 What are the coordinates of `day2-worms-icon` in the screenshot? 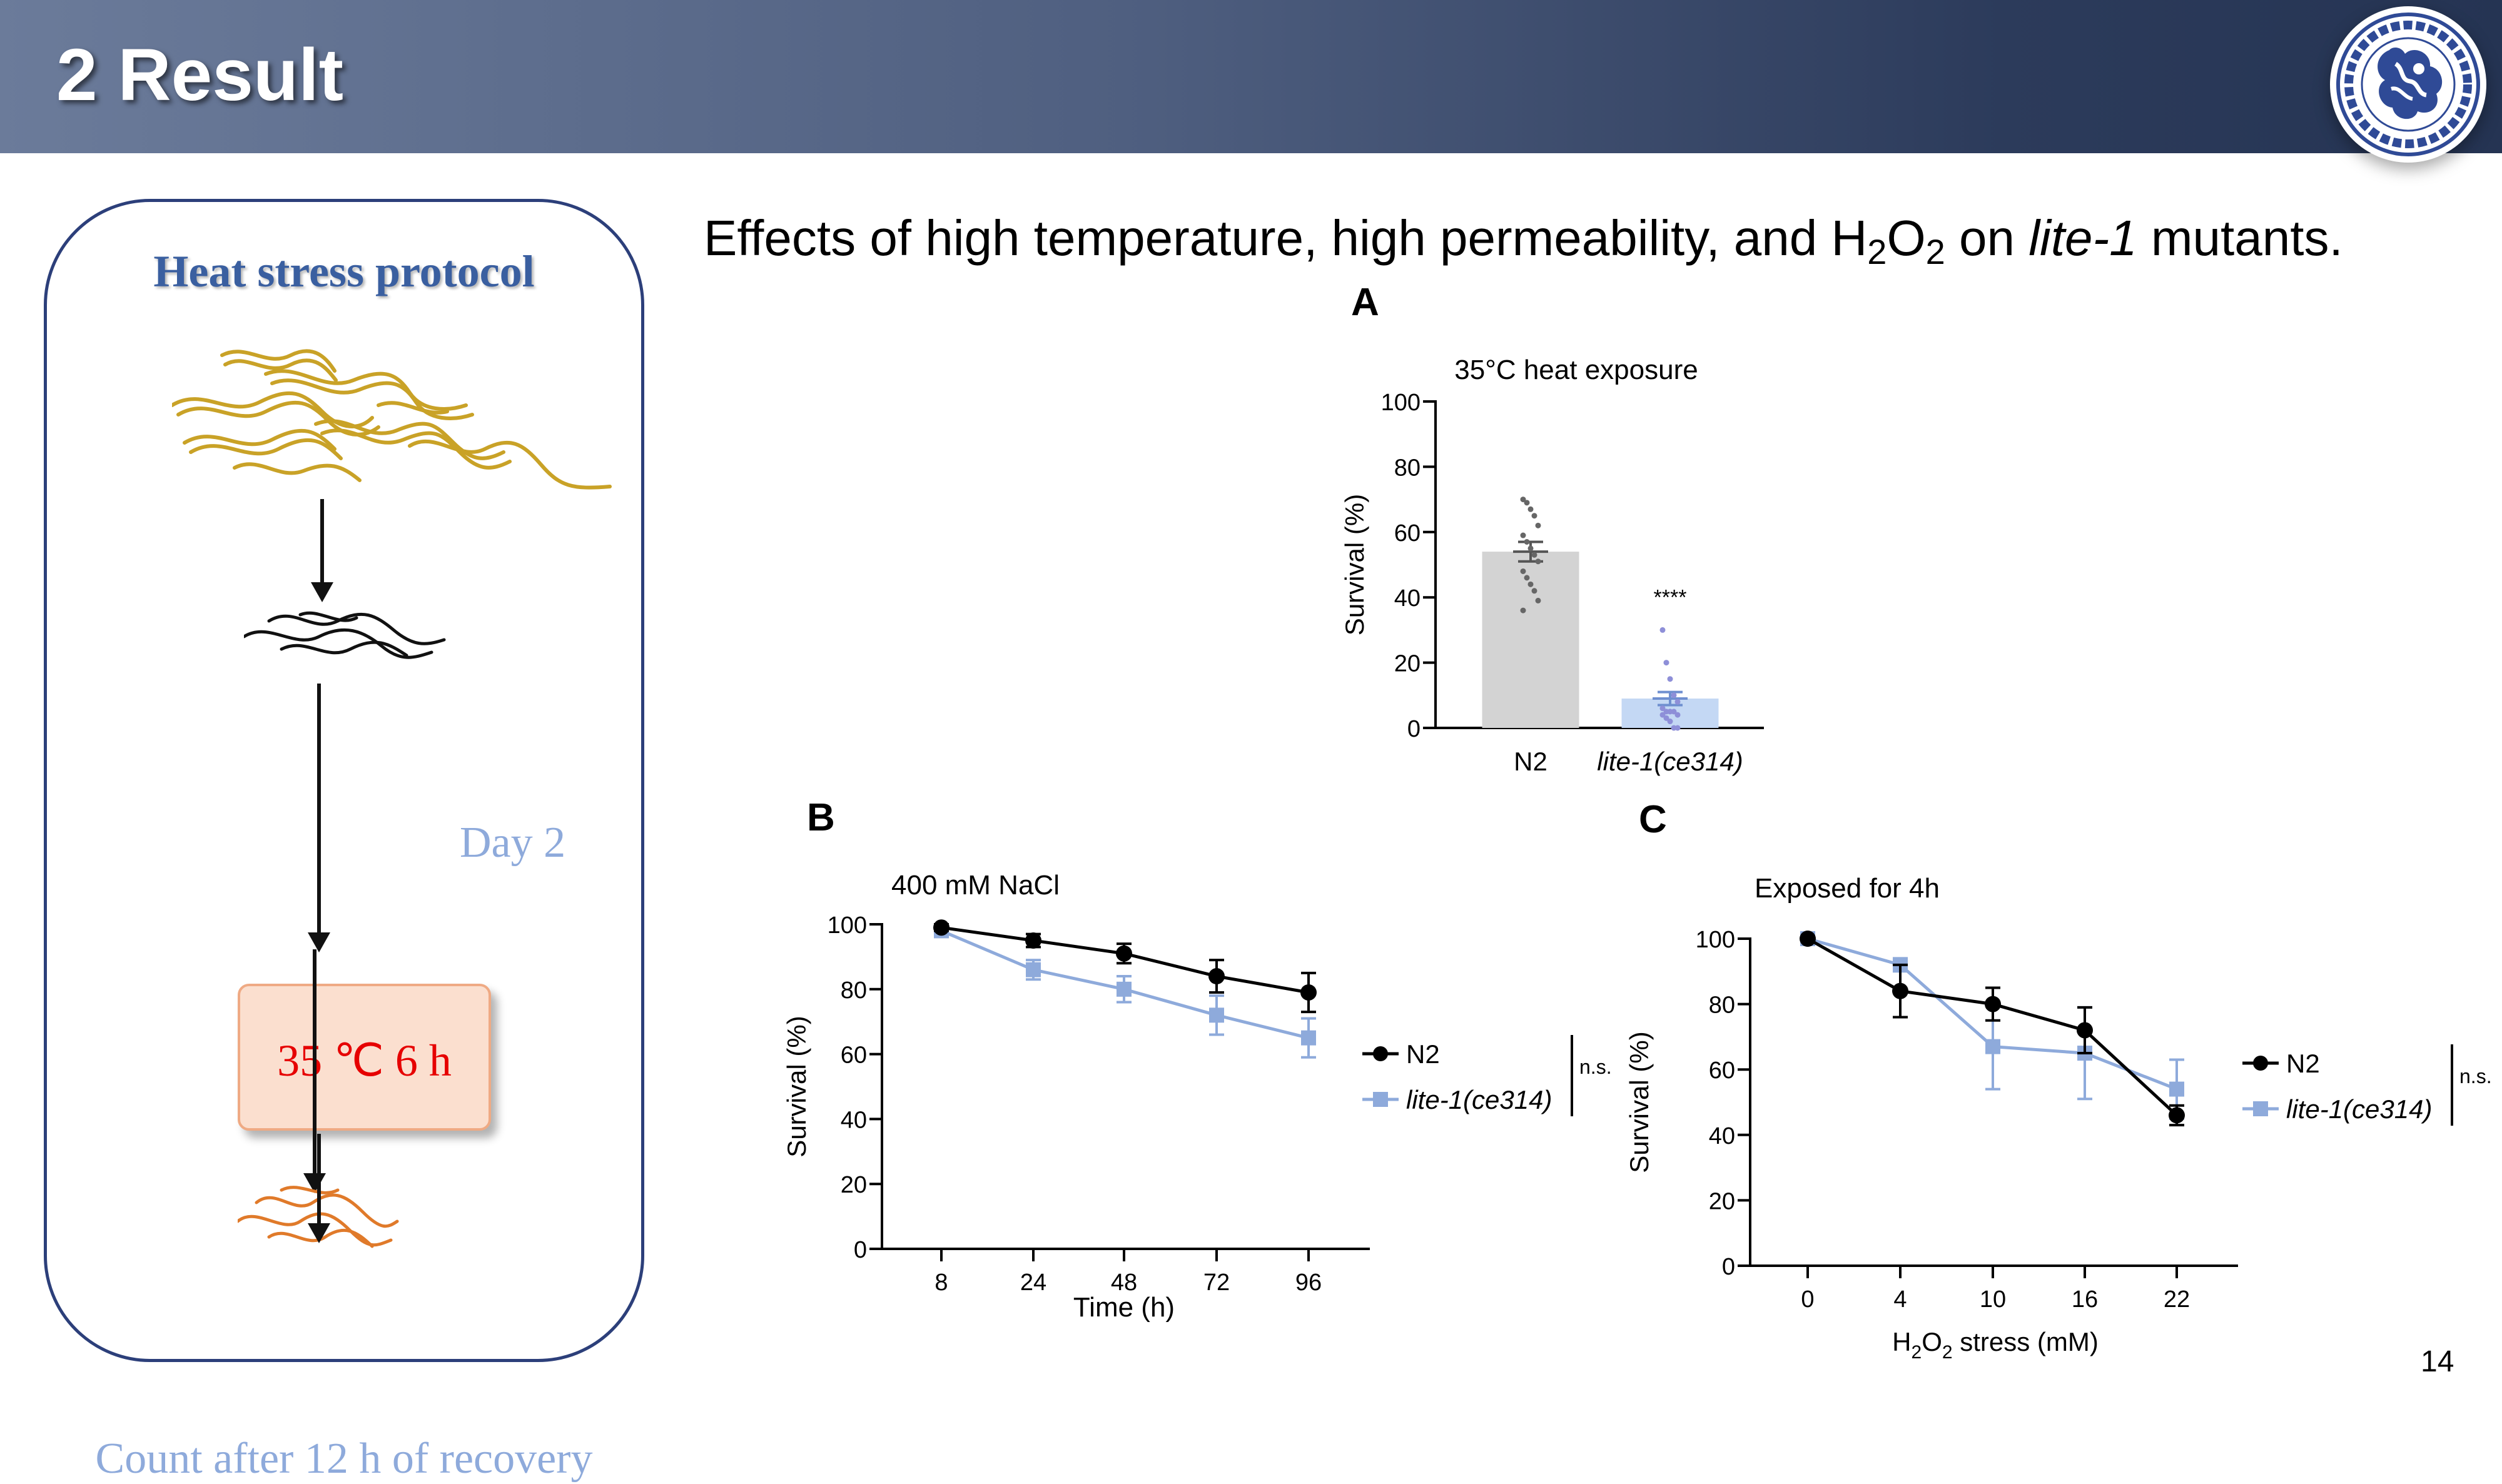 It's located at (345, 635).